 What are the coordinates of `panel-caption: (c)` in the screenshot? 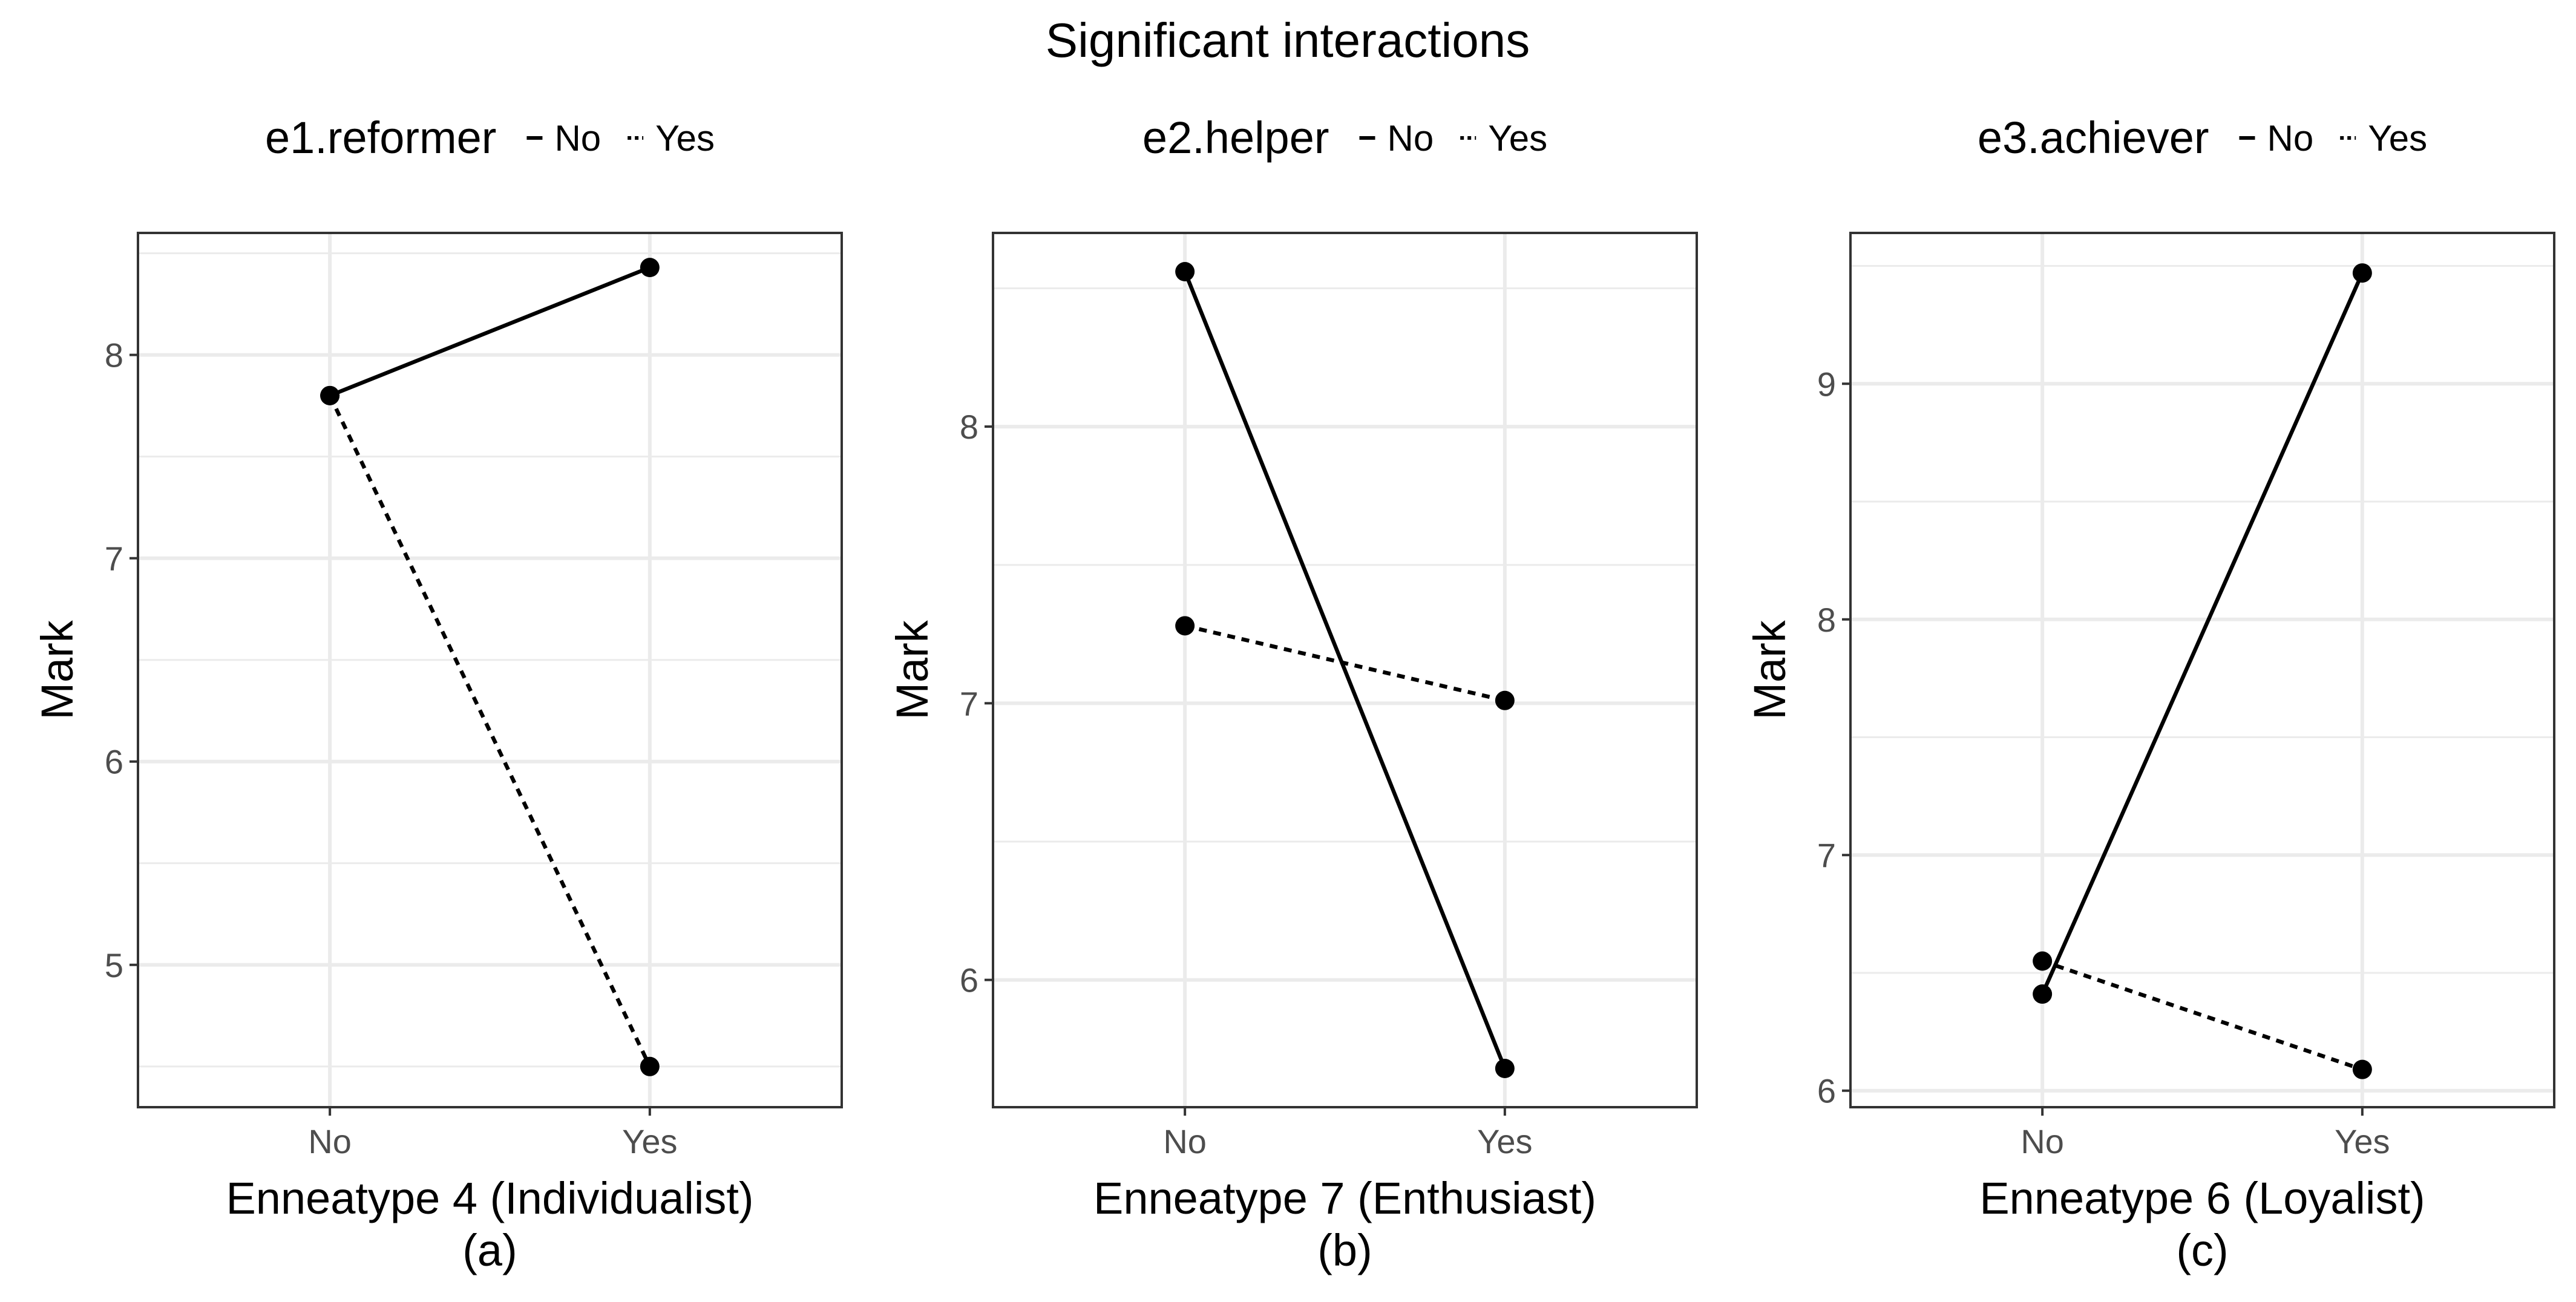 It's located at (2202, 1250).